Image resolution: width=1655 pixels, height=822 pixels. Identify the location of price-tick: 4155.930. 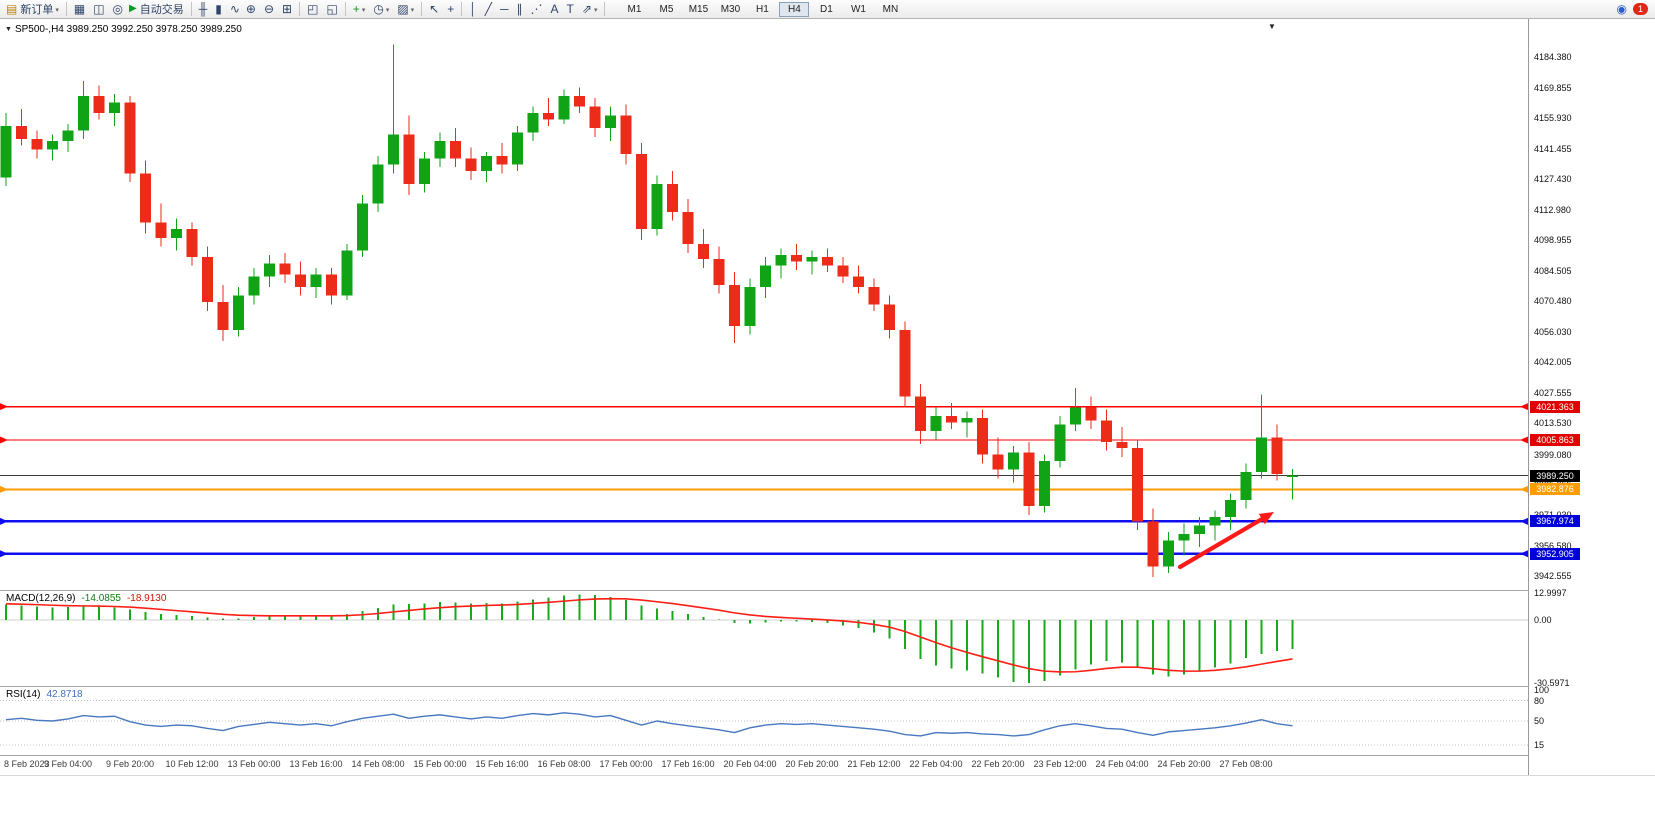
(1553, 117).